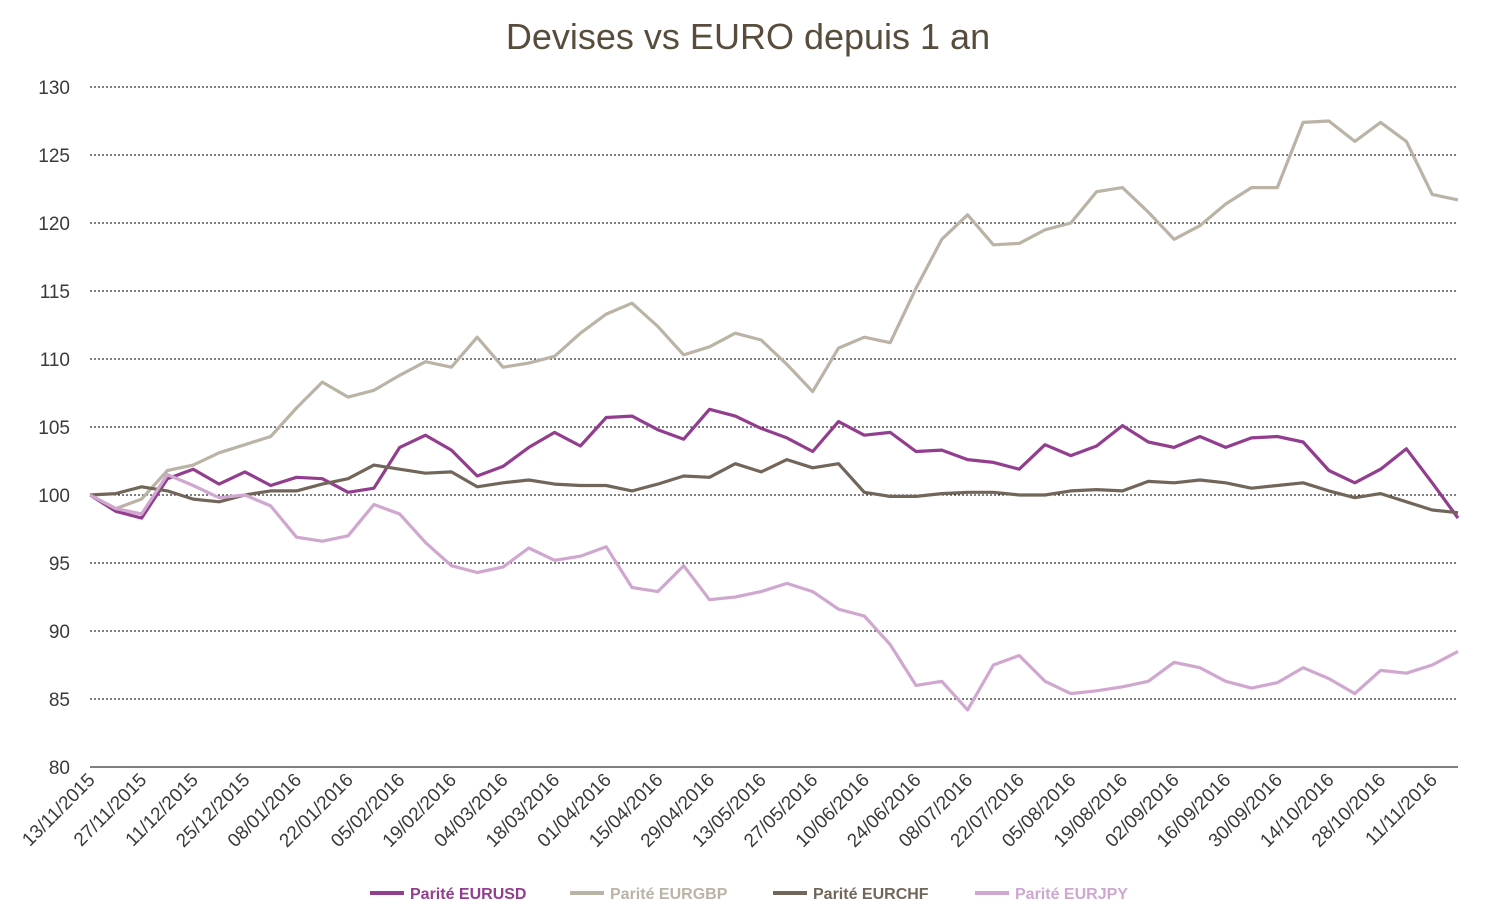 This screenshot has width=1496, height=924. Describe the element at coordinates (59, 700) in the screenshot. I see `y-tick-label: 85` at that location.